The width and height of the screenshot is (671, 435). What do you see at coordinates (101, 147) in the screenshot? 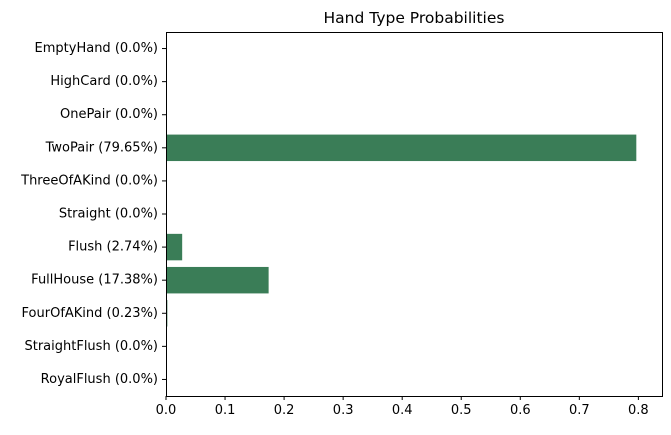
I see `y-tick-label: TwoPair (79.65%)` at bounding box center [101, 147].